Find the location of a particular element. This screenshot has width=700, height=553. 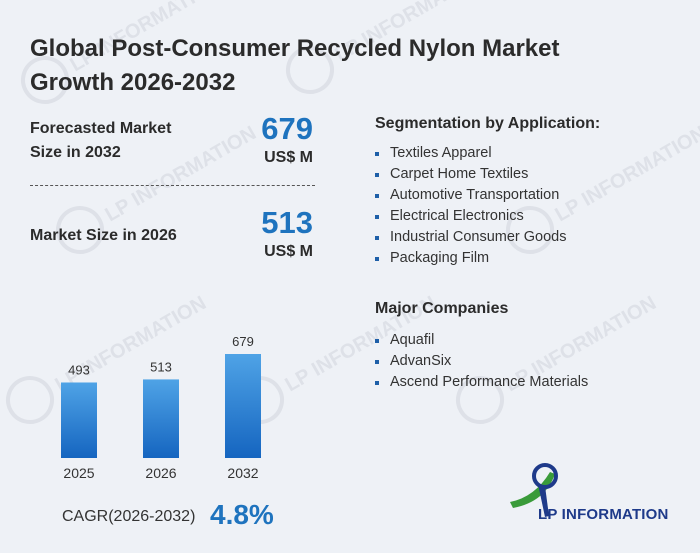

logo-figure-icon is located at coordinates (543, 500).